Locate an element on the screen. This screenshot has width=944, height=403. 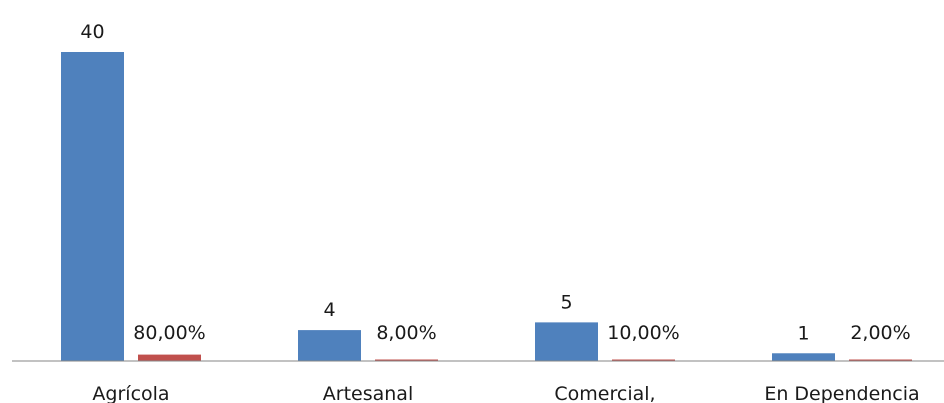
data-label-count-1: 4 is located at coordinates (329, 310).